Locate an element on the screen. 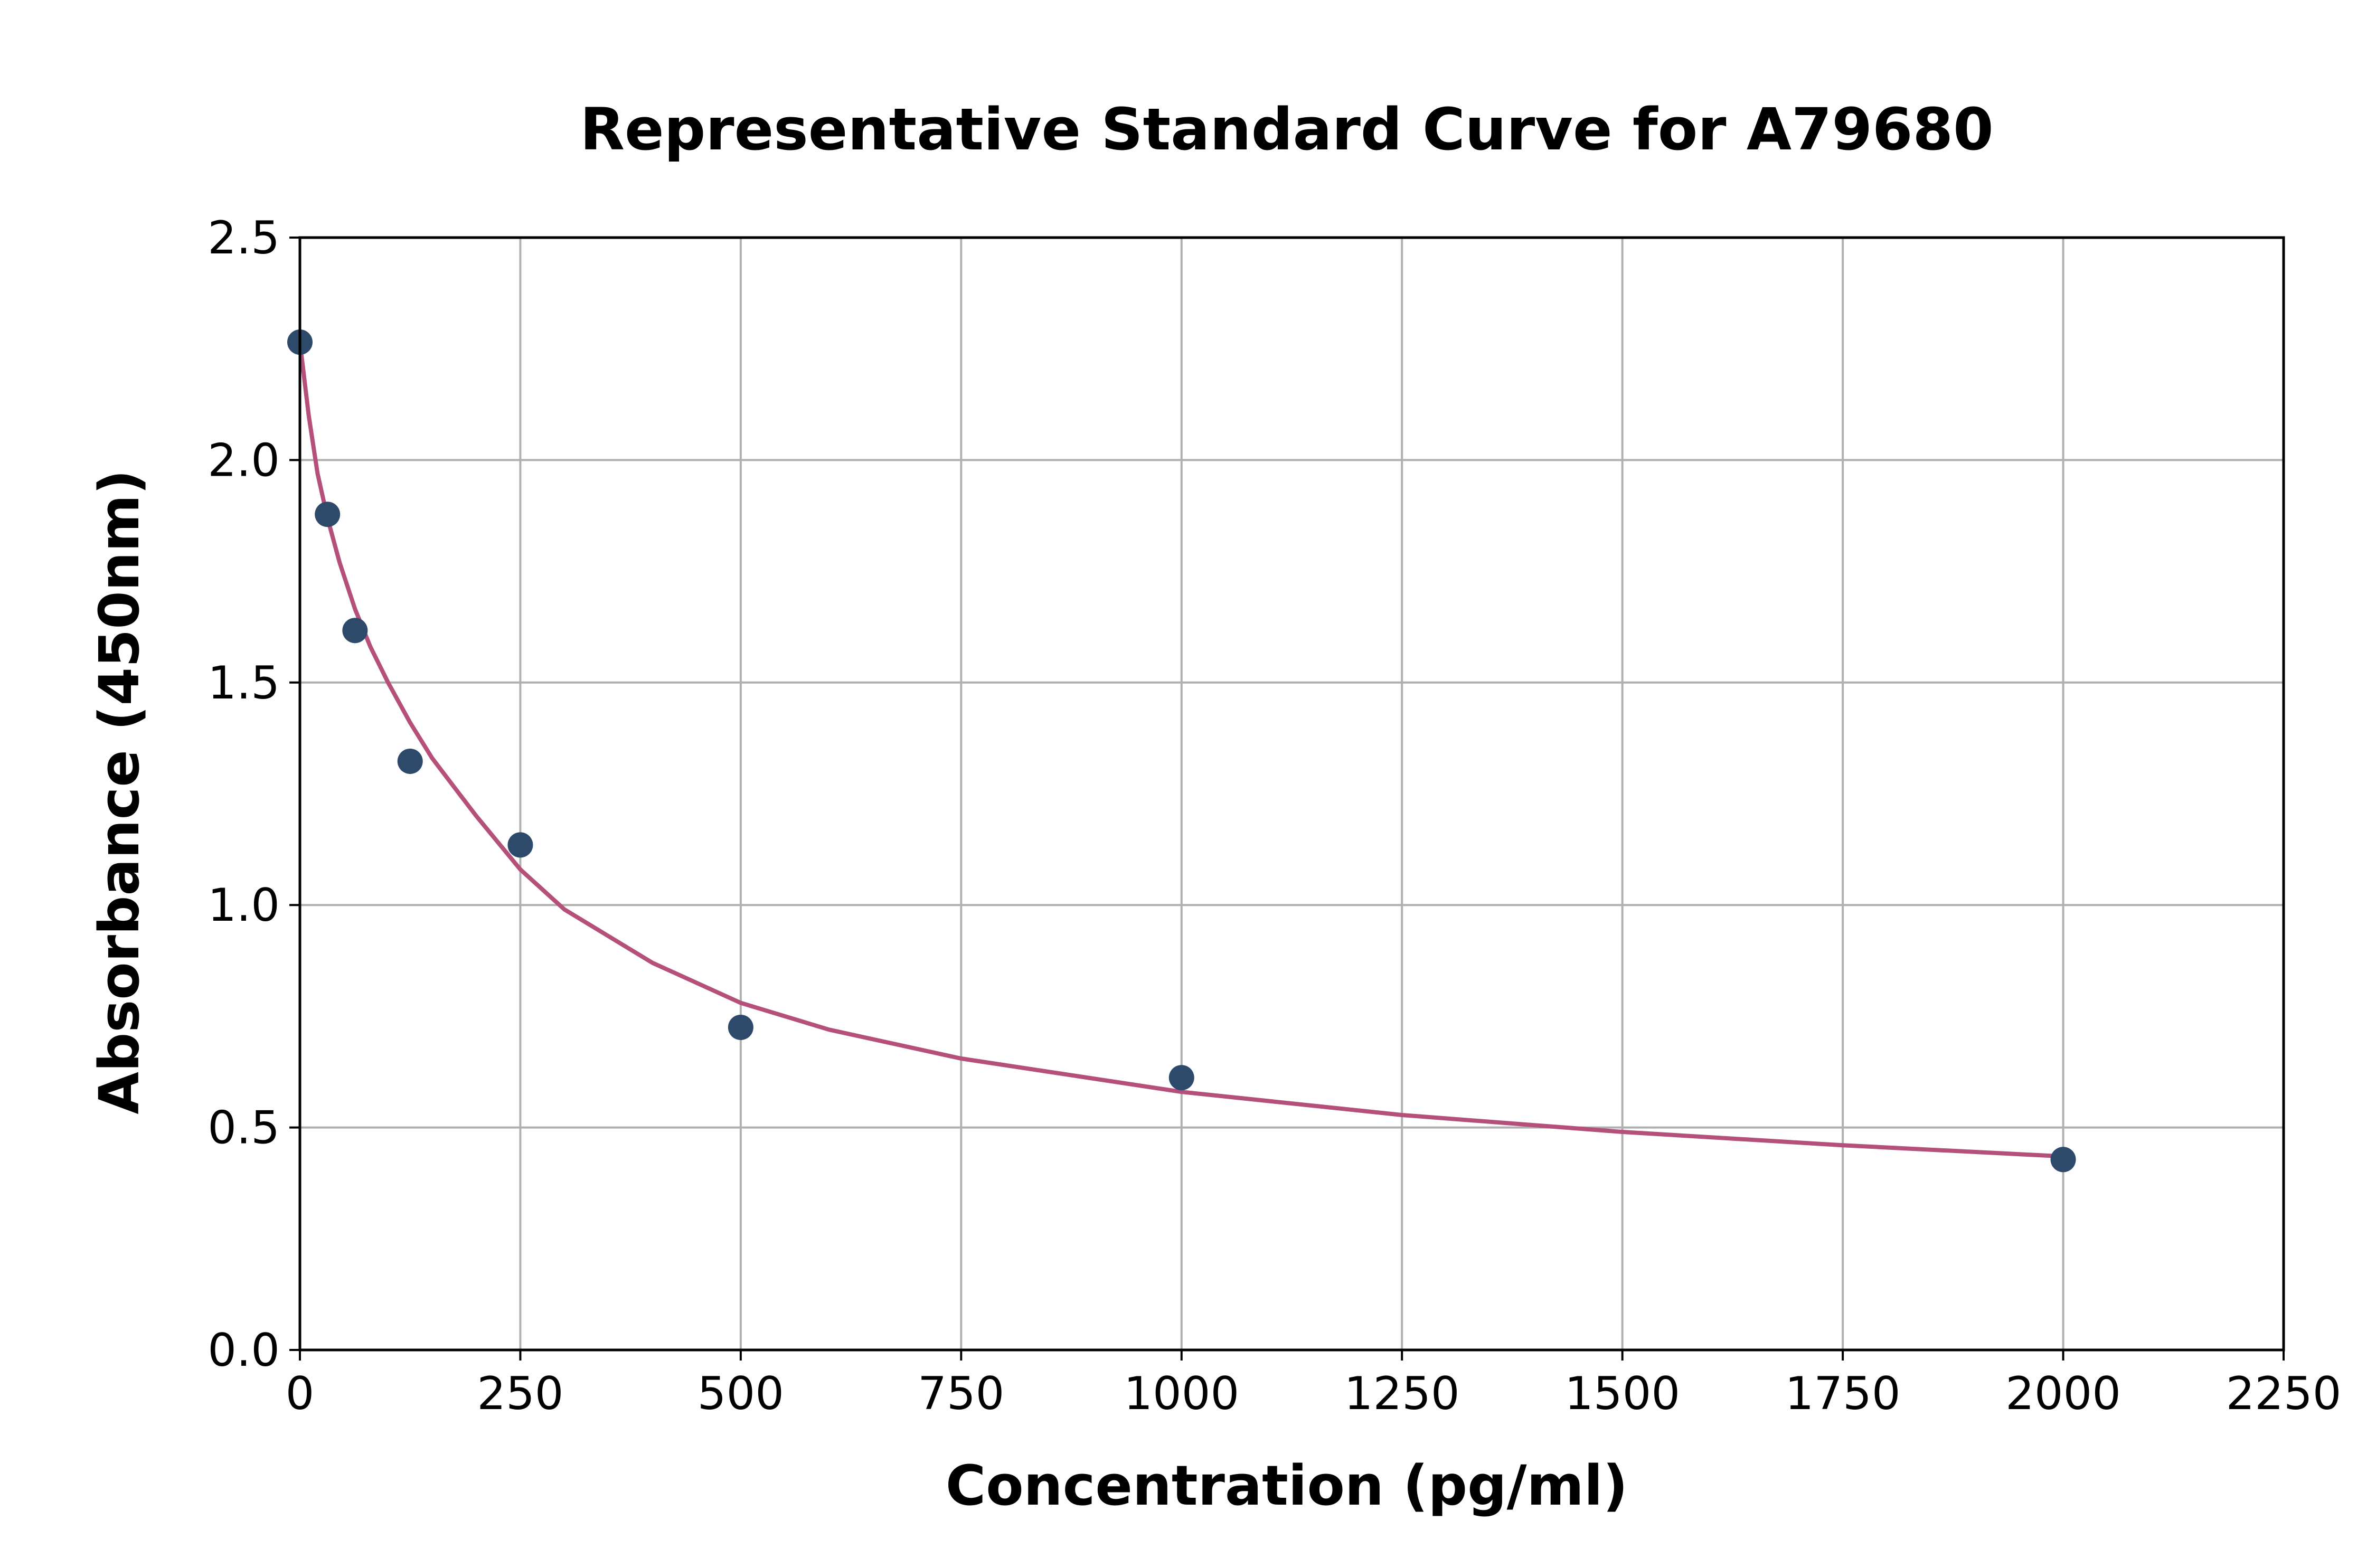  x-tick-label: 2250 is located at coordinates (2284, 1393).